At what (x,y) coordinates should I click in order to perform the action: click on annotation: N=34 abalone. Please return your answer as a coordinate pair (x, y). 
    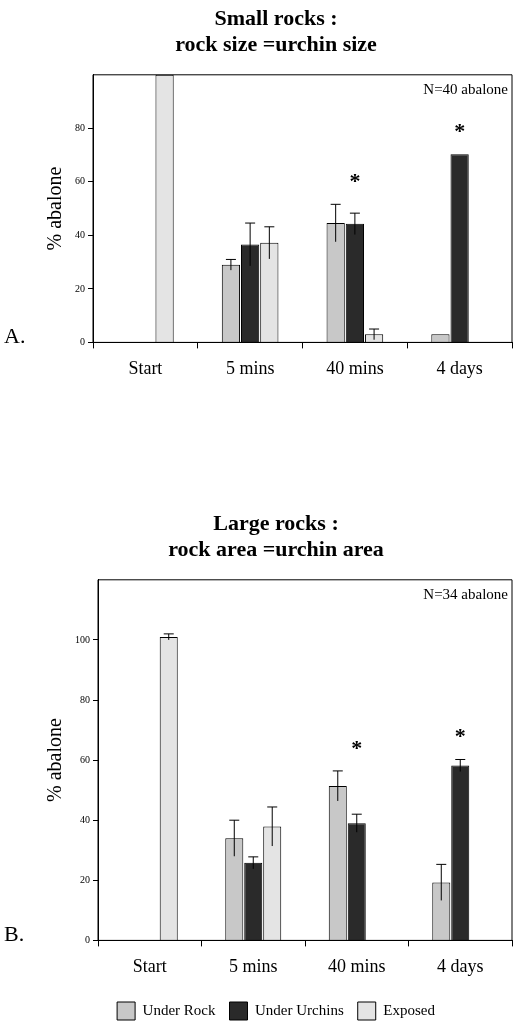
    Looking at the image, I should click on (466, 594).